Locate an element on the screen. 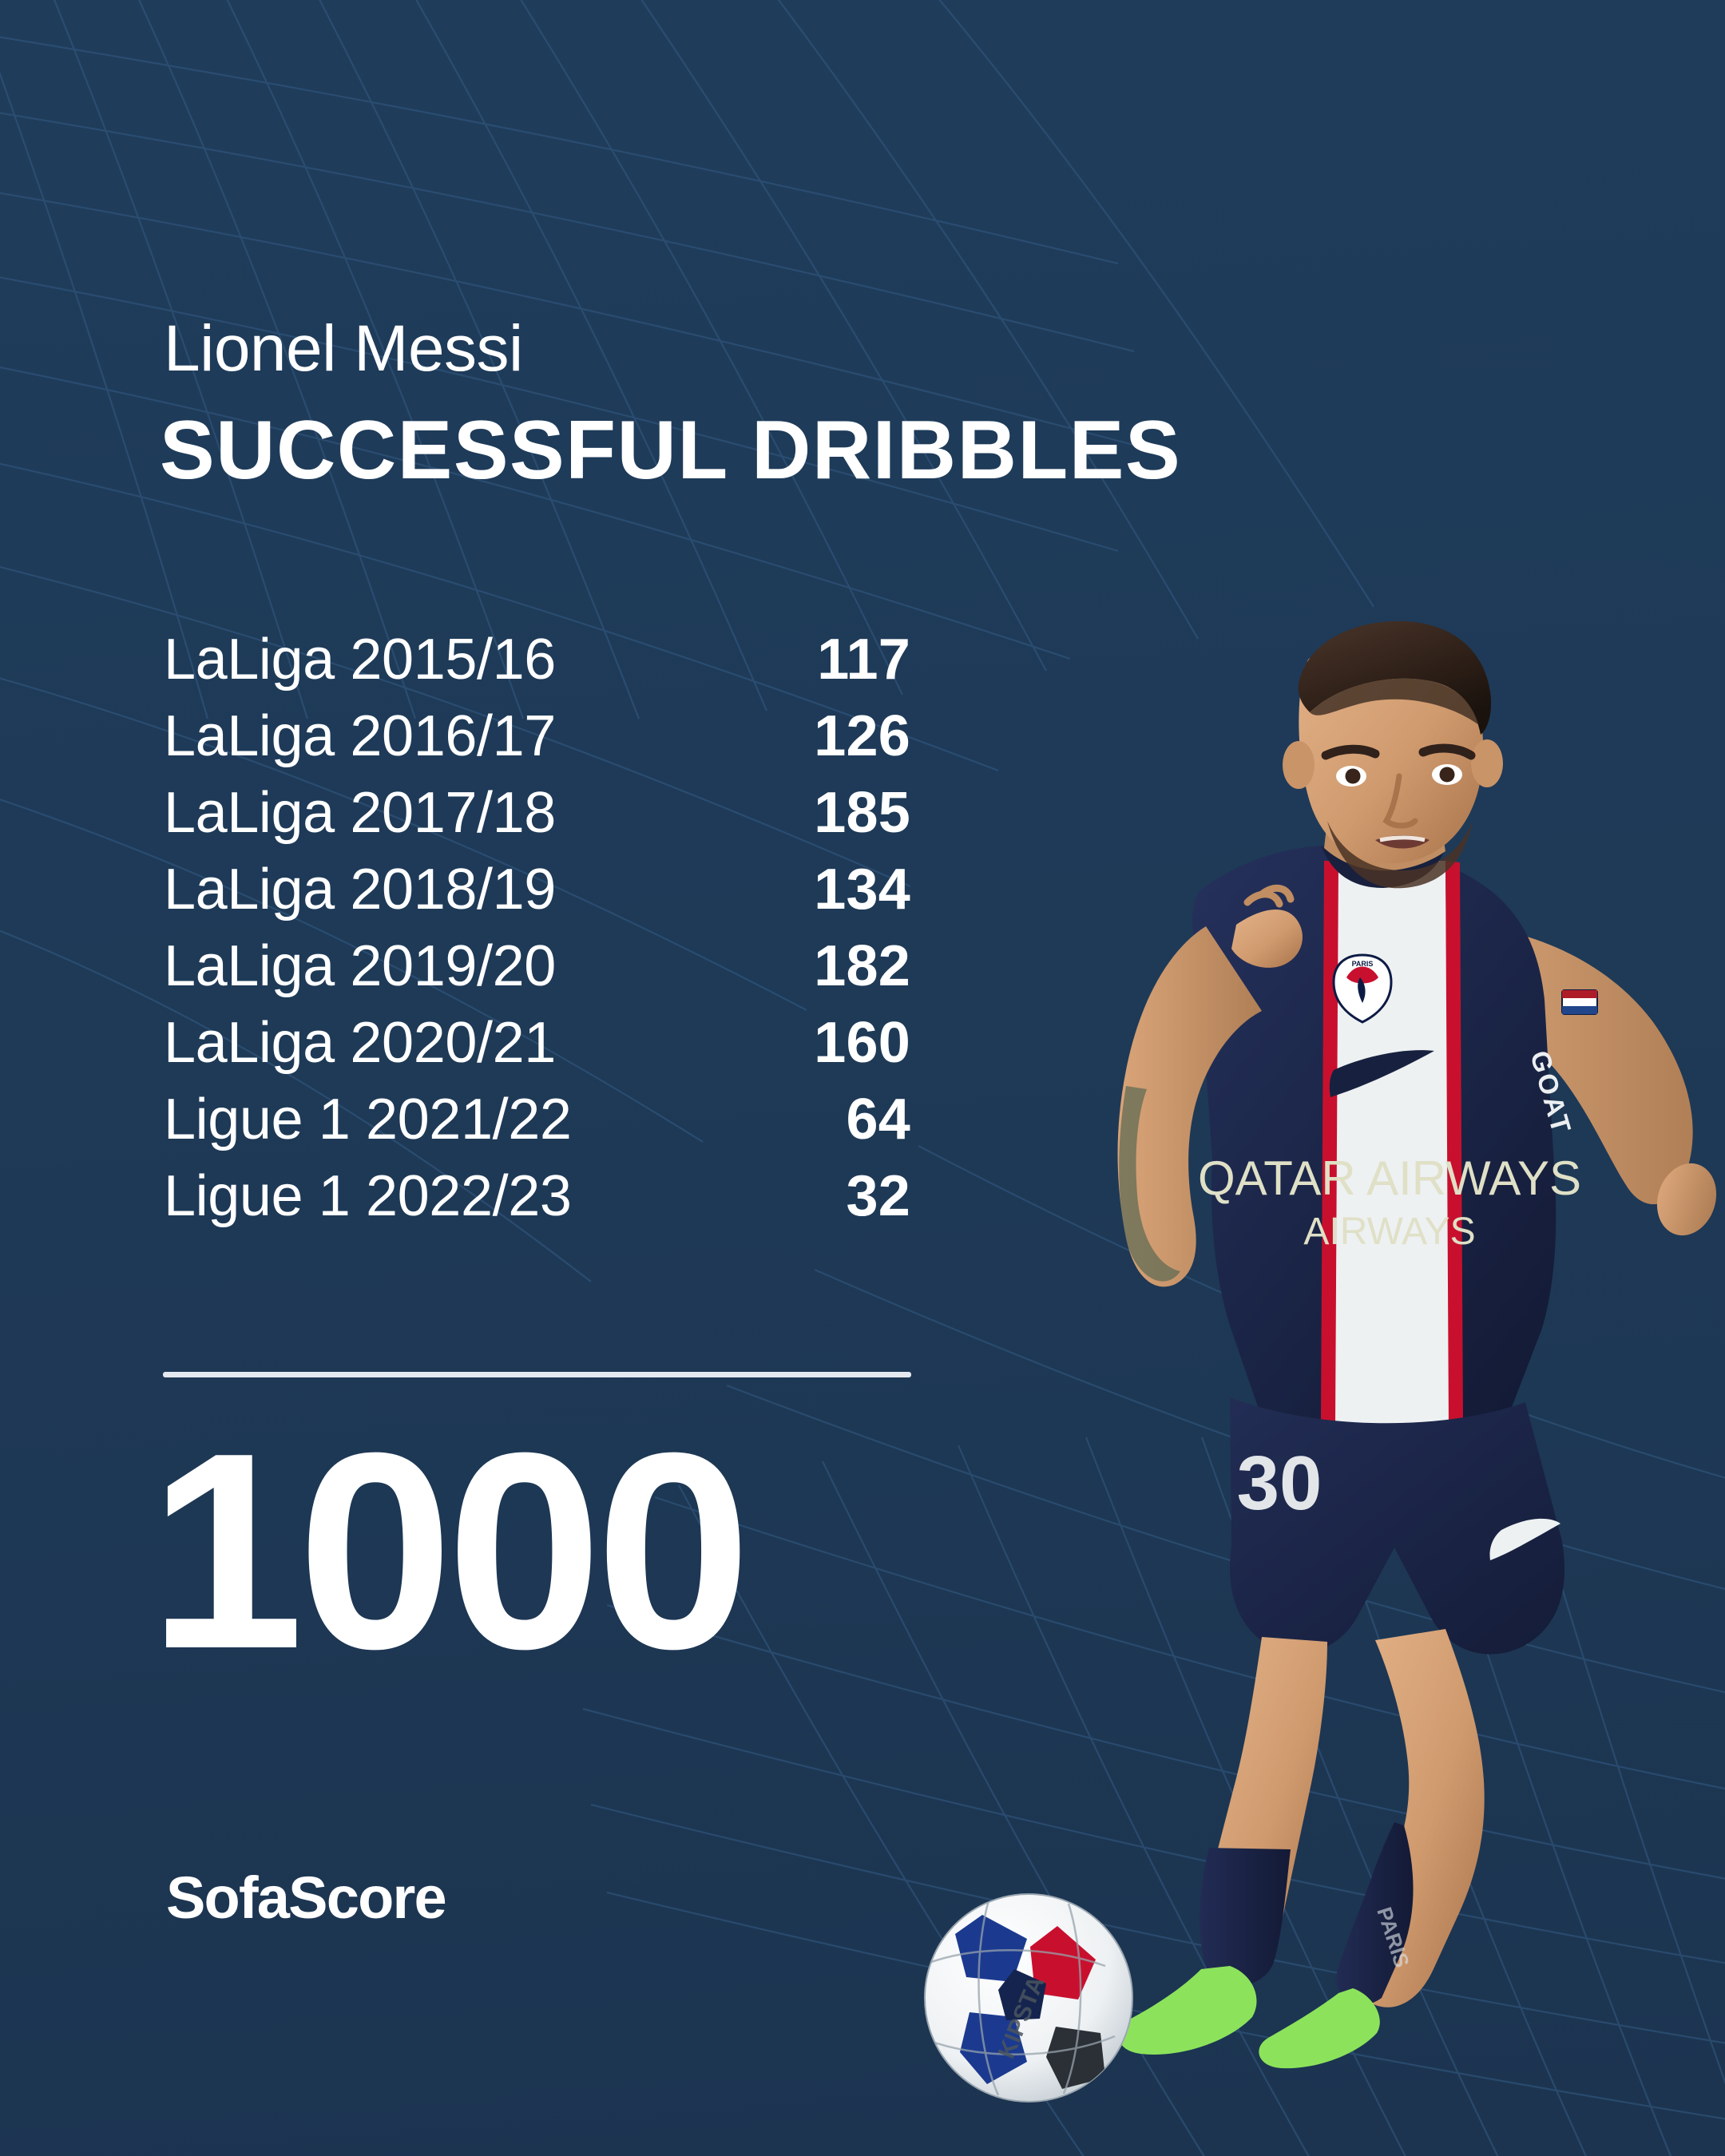  stat-row-label: LaLiga 2016/17 is located at coordinates (360, 736).